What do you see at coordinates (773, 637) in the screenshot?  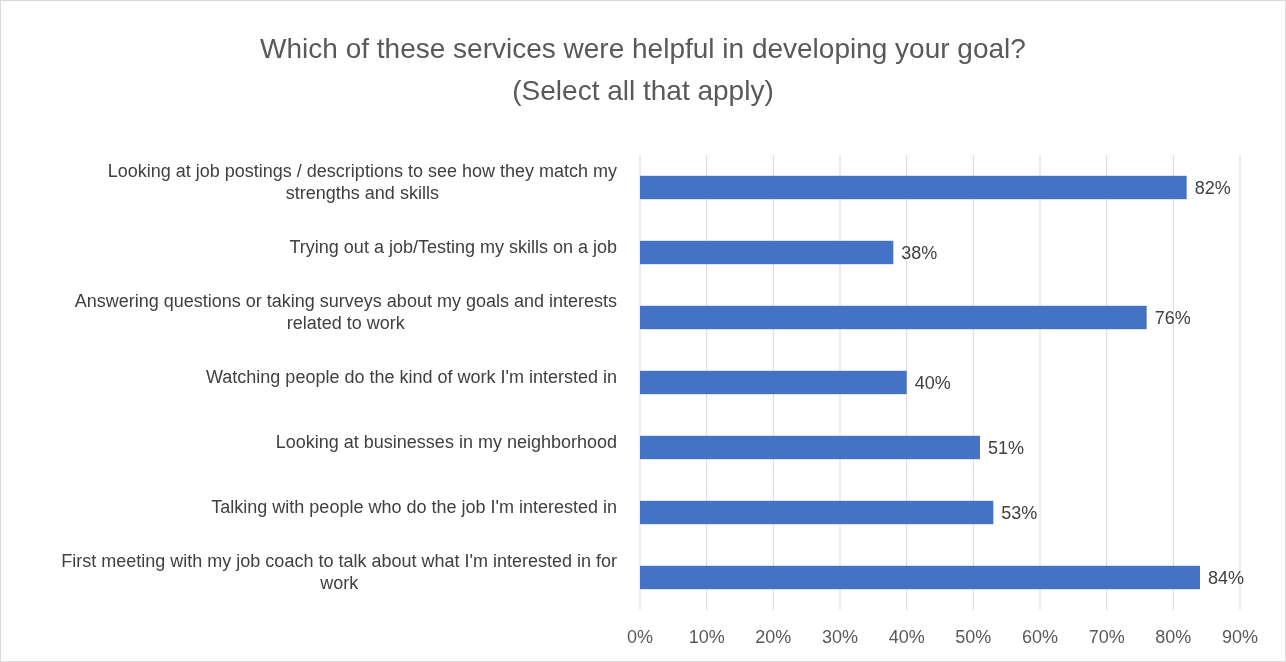 I see `x-tick-label: 20%` at bounding box center [773, 637].